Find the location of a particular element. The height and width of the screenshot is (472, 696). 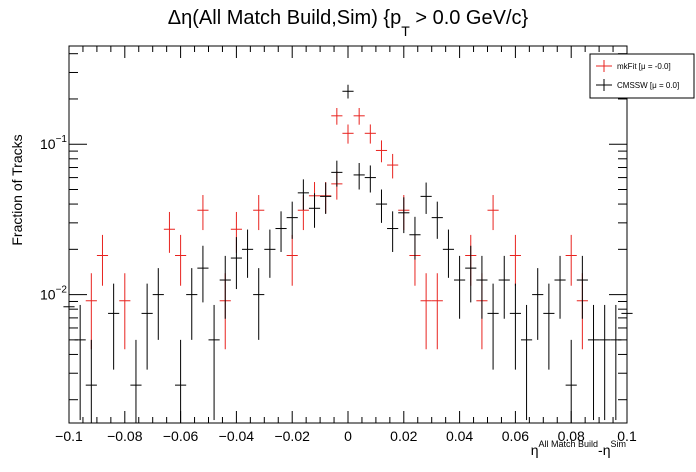

y-axis-label: Fraction of Tracks is located at coordinates (17, 189).